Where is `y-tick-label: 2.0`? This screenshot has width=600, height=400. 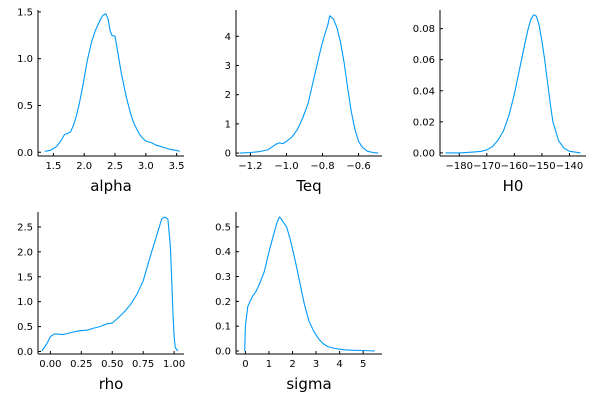
y-tick-label: 2.0 is located at coordinates (25, 252).